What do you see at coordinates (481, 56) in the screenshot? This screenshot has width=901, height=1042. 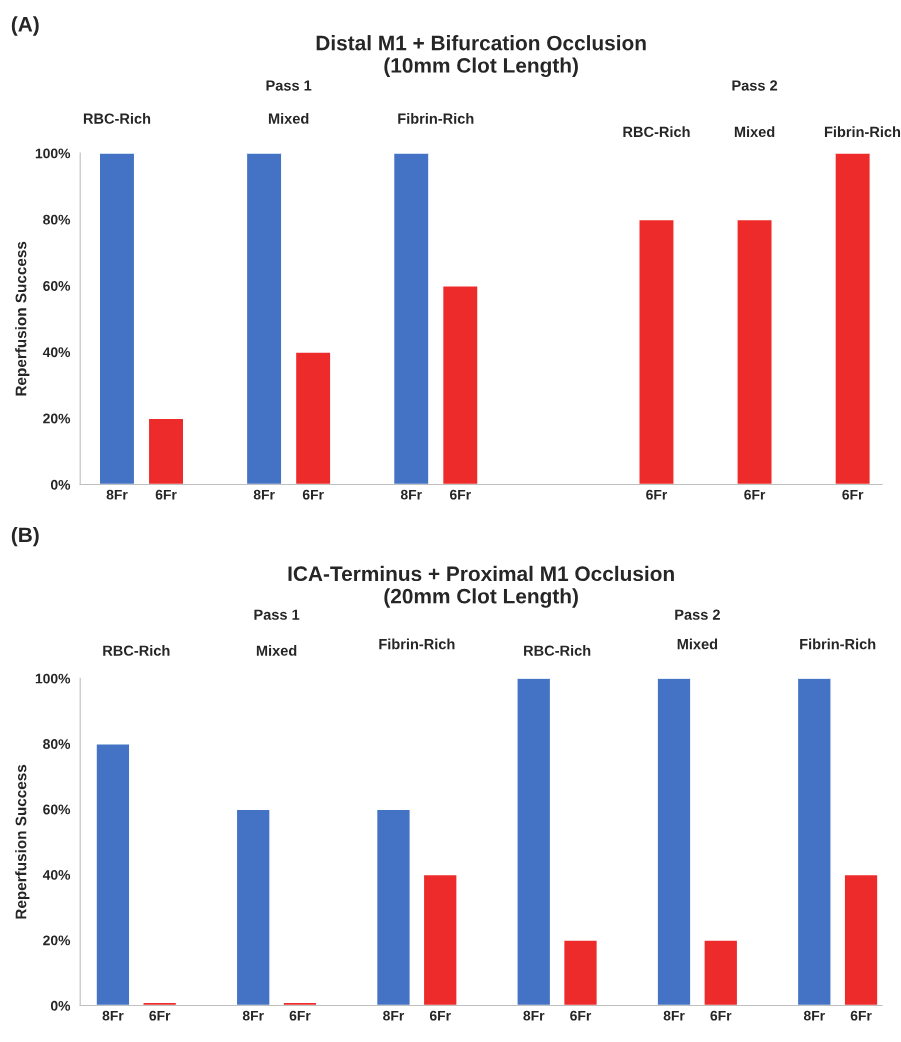 I see `chart-title: Distal M1 + Bifurcation Occlusion (10mm Clot Length)` at bounding box center [481, 56].